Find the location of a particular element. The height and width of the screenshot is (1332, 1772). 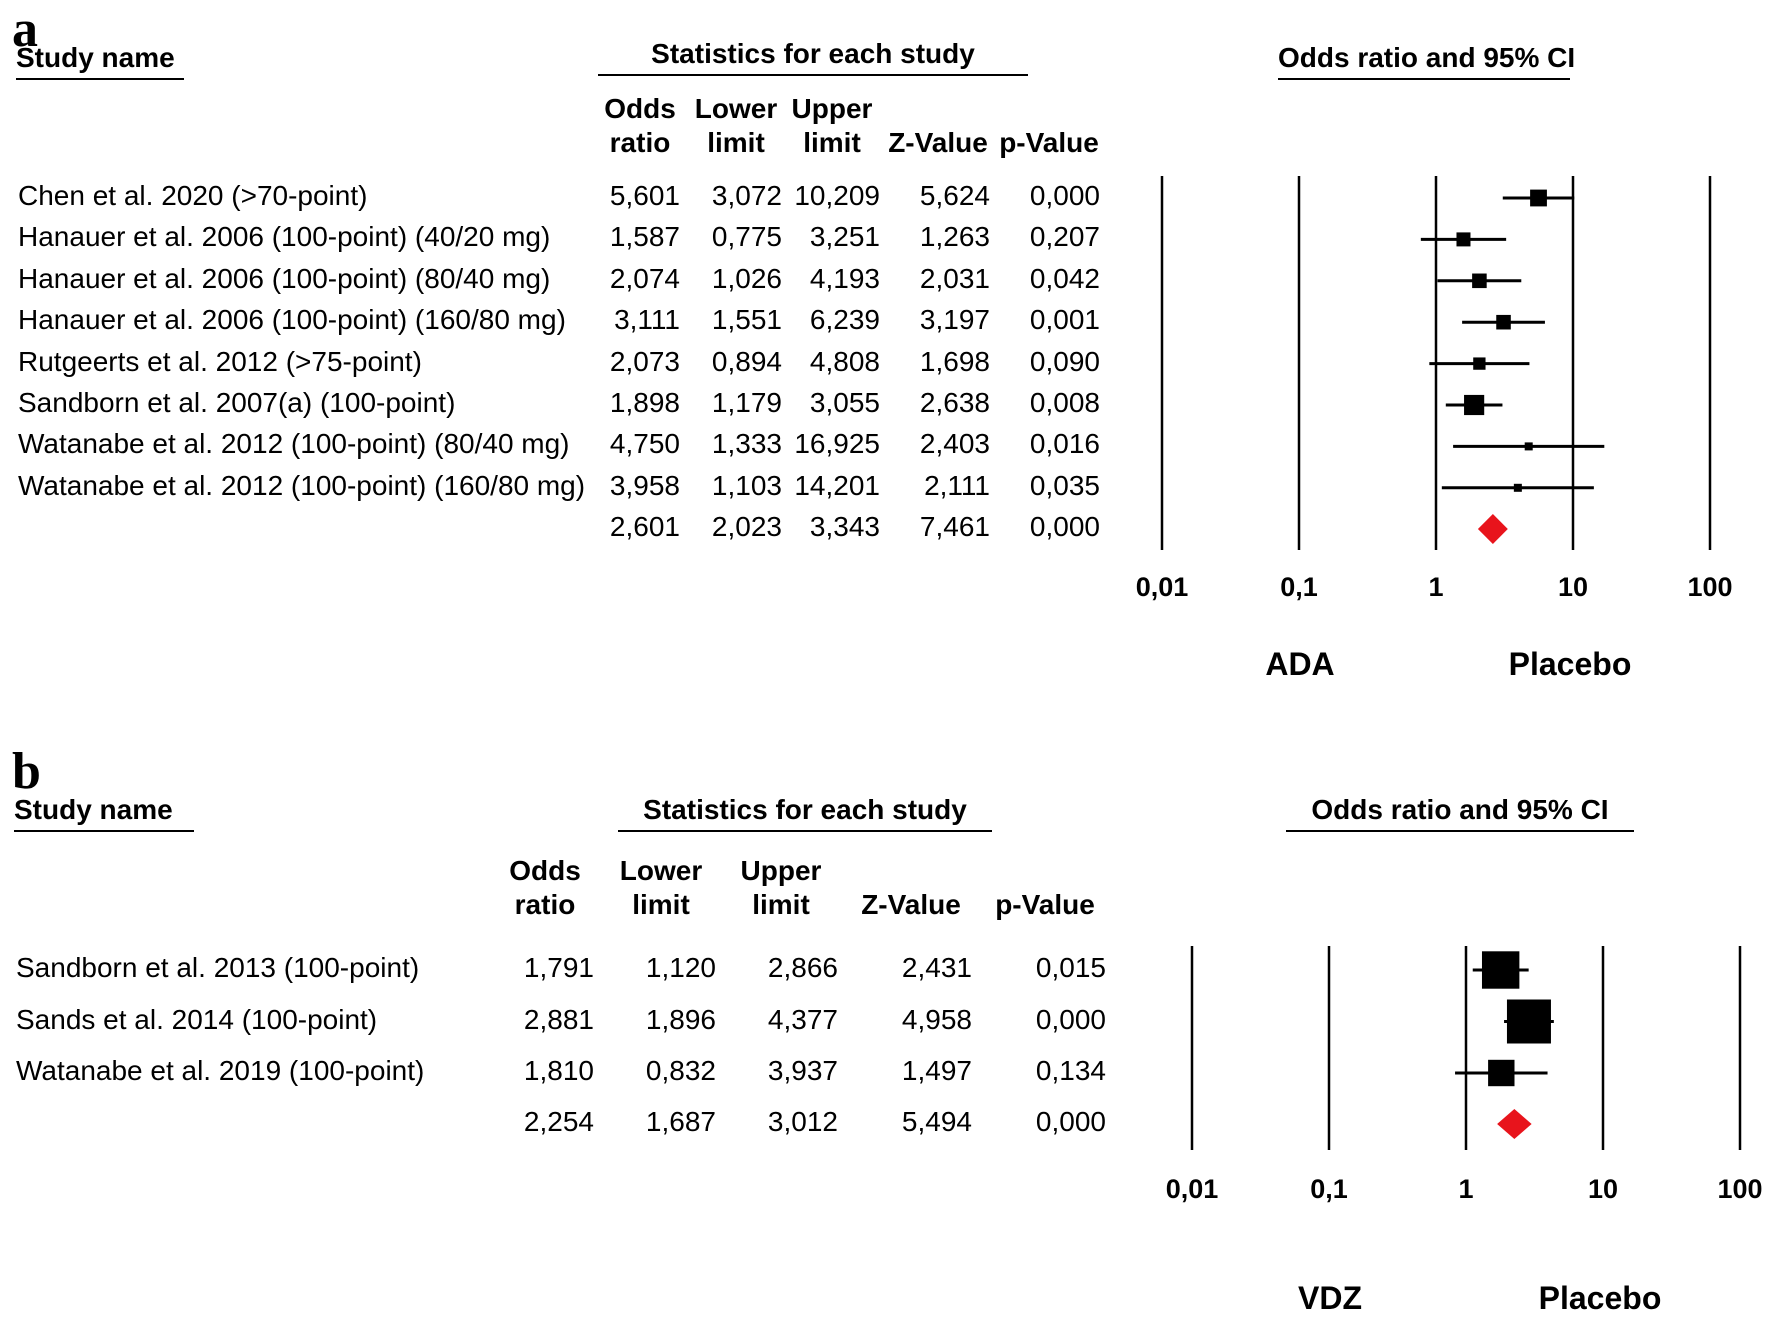

stat-cell-odds: 4,750 is located at coordinates (644, 444).